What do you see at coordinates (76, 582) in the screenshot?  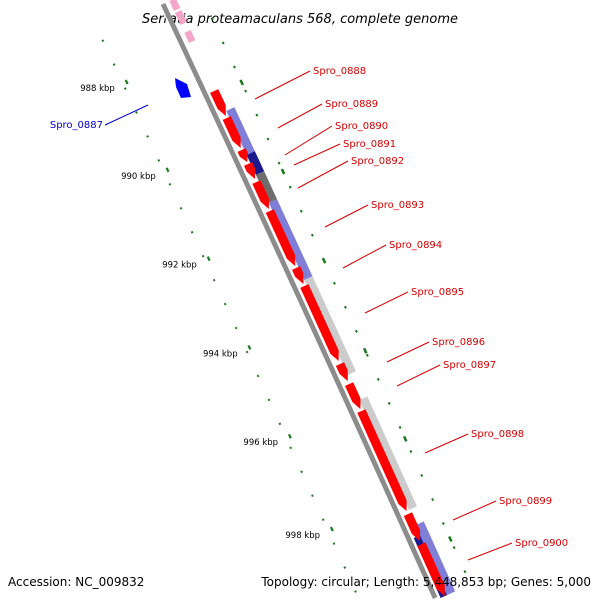 I see `accession-label: Accession: NC_009832` at bounding box center [76, 582].